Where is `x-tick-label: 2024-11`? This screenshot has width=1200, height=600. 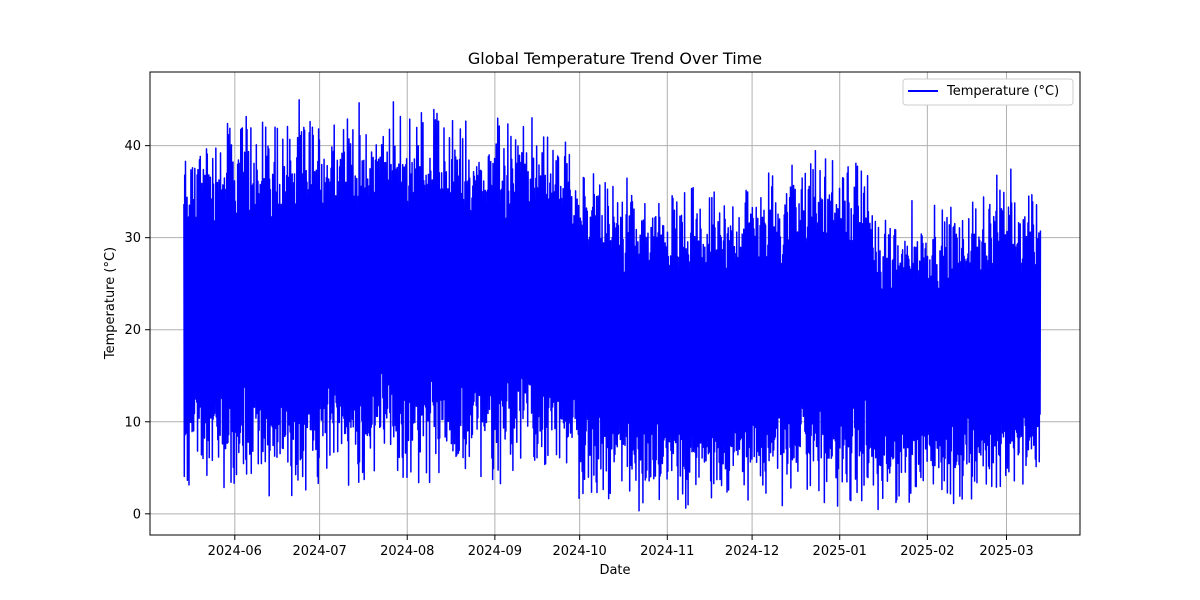 x-tick-label: 2024-11 is located at coordinates (667, 551).